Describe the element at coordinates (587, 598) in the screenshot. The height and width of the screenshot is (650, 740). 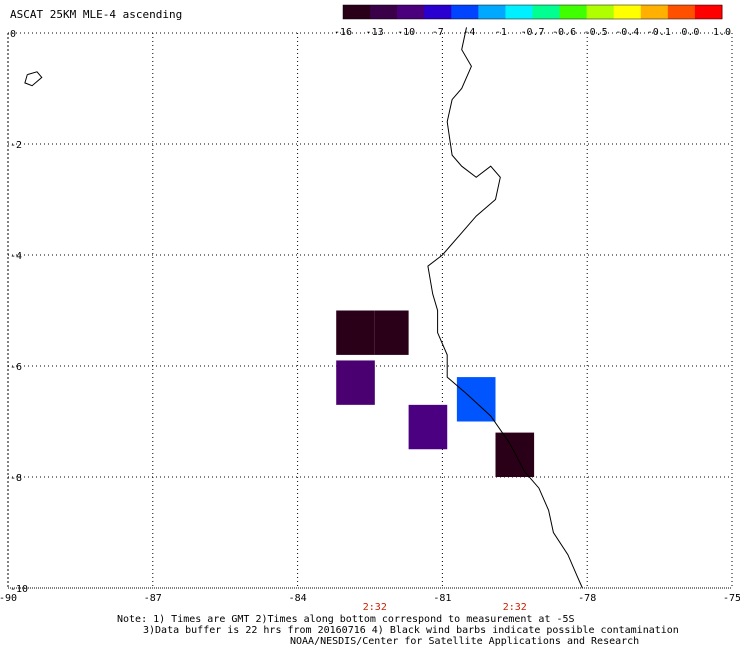
I see `x-tick-label: -78` at that location.